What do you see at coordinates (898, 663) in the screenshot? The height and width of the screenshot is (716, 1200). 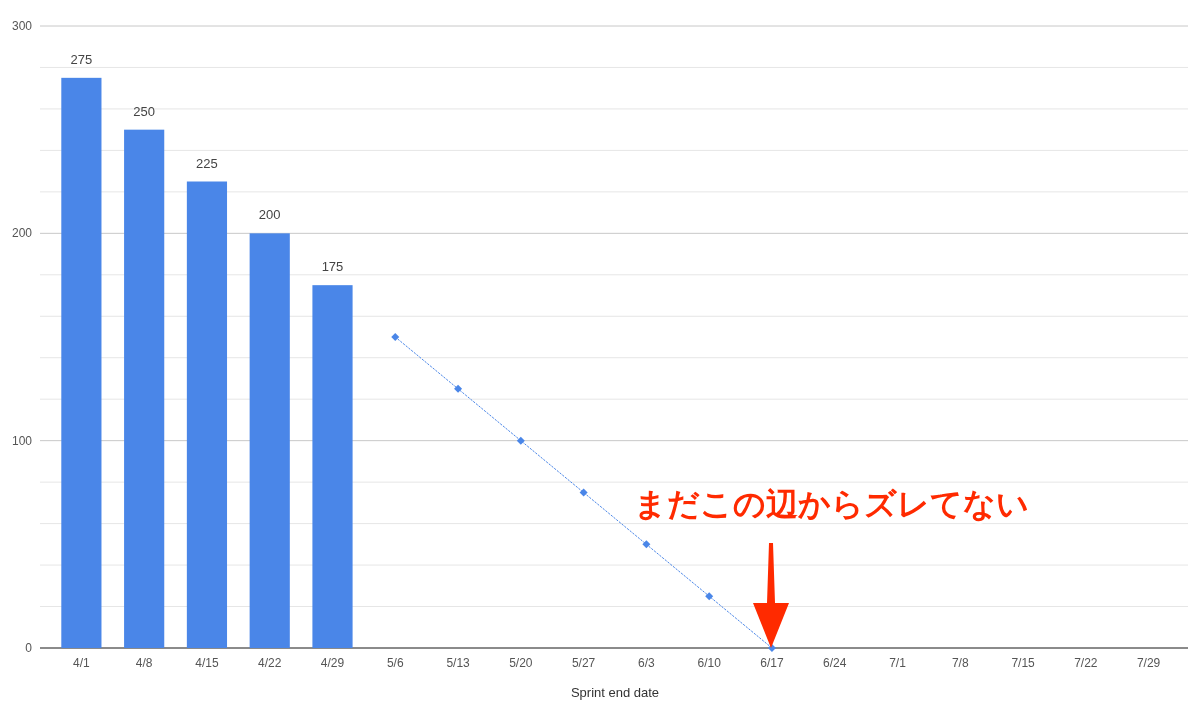 I see `x-tick-label: 7/1` at bounding box center [898, 663].